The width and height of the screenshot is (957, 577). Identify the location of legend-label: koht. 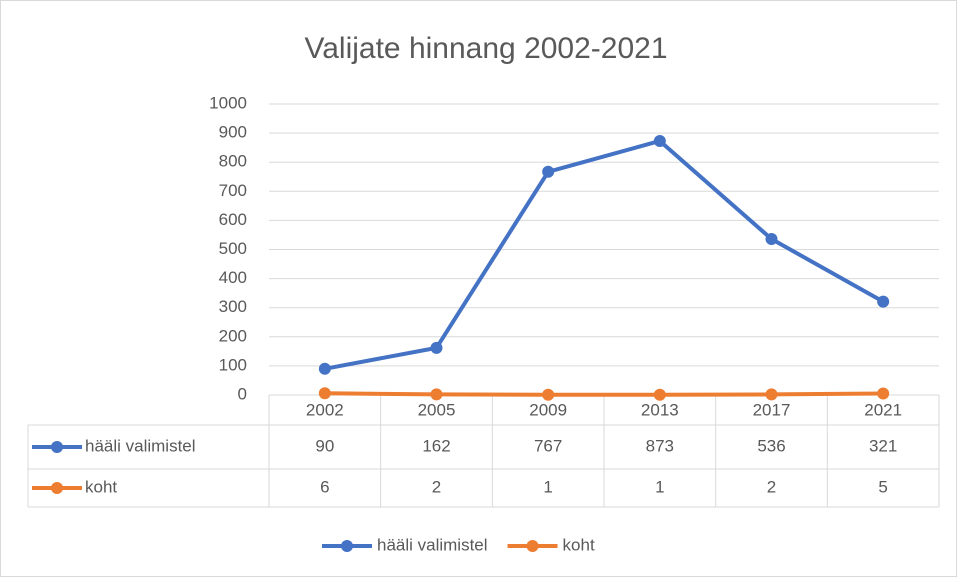
(579, 544).